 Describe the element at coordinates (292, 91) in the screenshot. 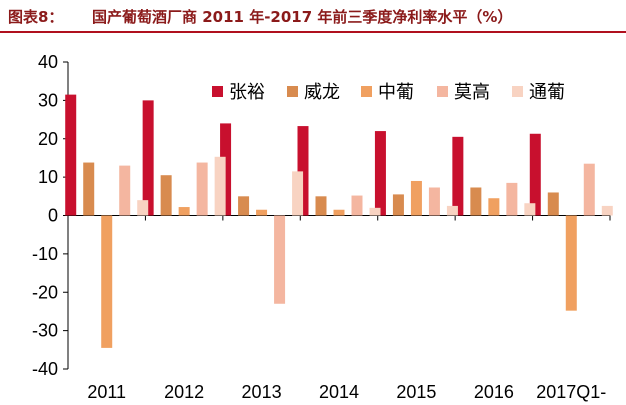

I see `legend-swatch-威龙` at that location.